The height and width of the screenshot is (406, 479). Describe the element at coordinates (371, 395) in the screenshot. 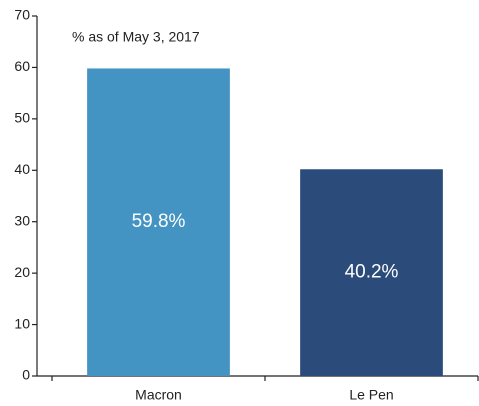

I see `x-tick-label: Le Pen` at that location.